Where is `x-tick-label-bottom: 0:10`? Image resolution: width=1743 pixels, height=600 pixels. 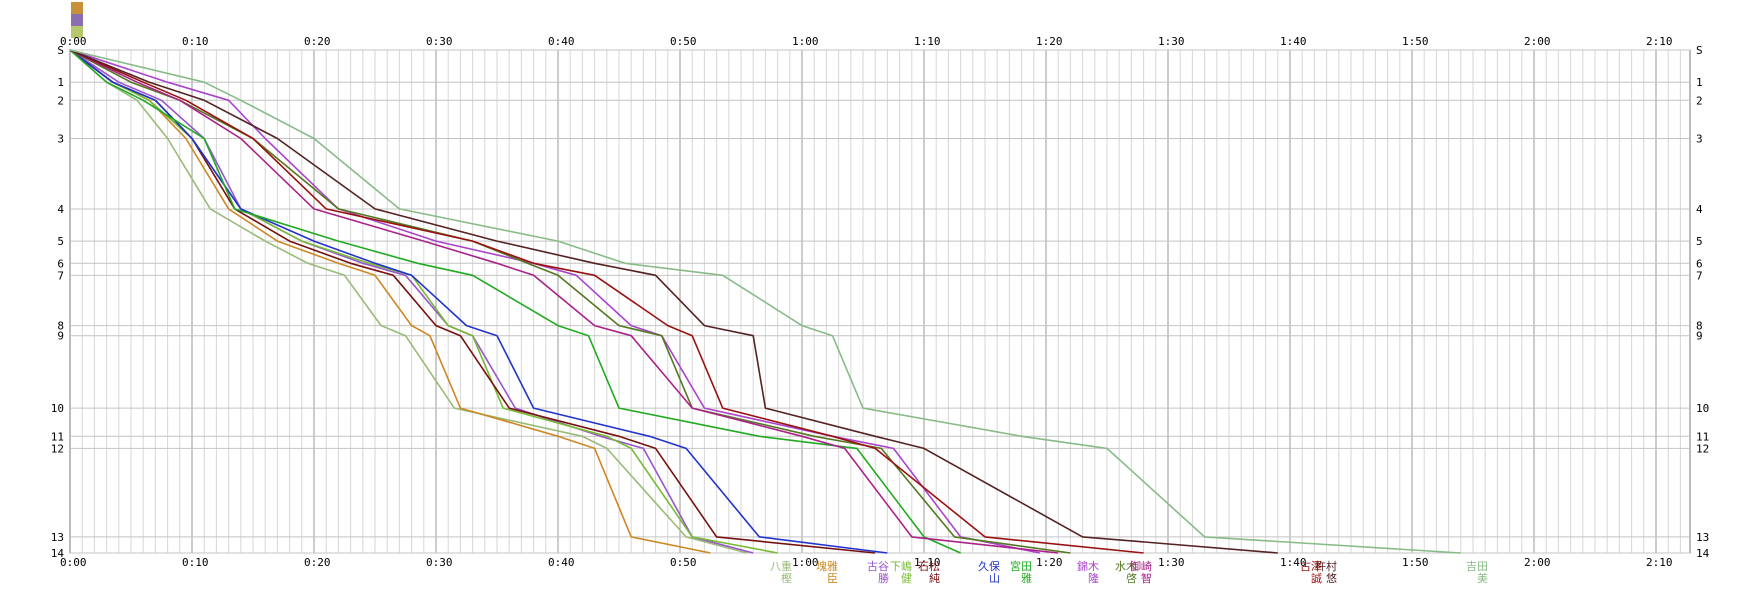
x-tick-label-bottom: 0:10 is located at coordinates (195, 562).